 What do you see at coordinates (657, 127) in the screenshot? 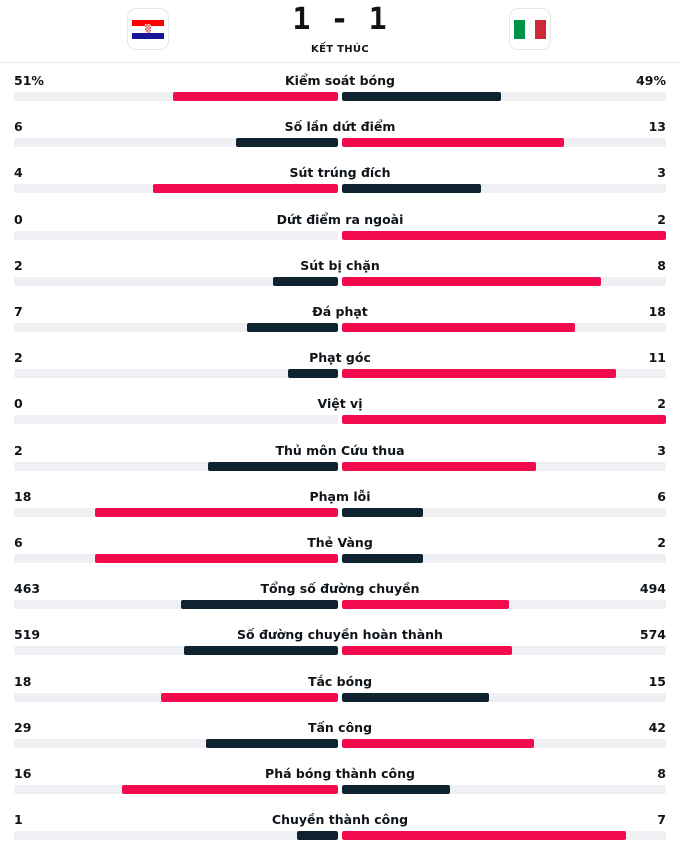
I see `away-stat-value: 13` at bounding box center [657, 127].